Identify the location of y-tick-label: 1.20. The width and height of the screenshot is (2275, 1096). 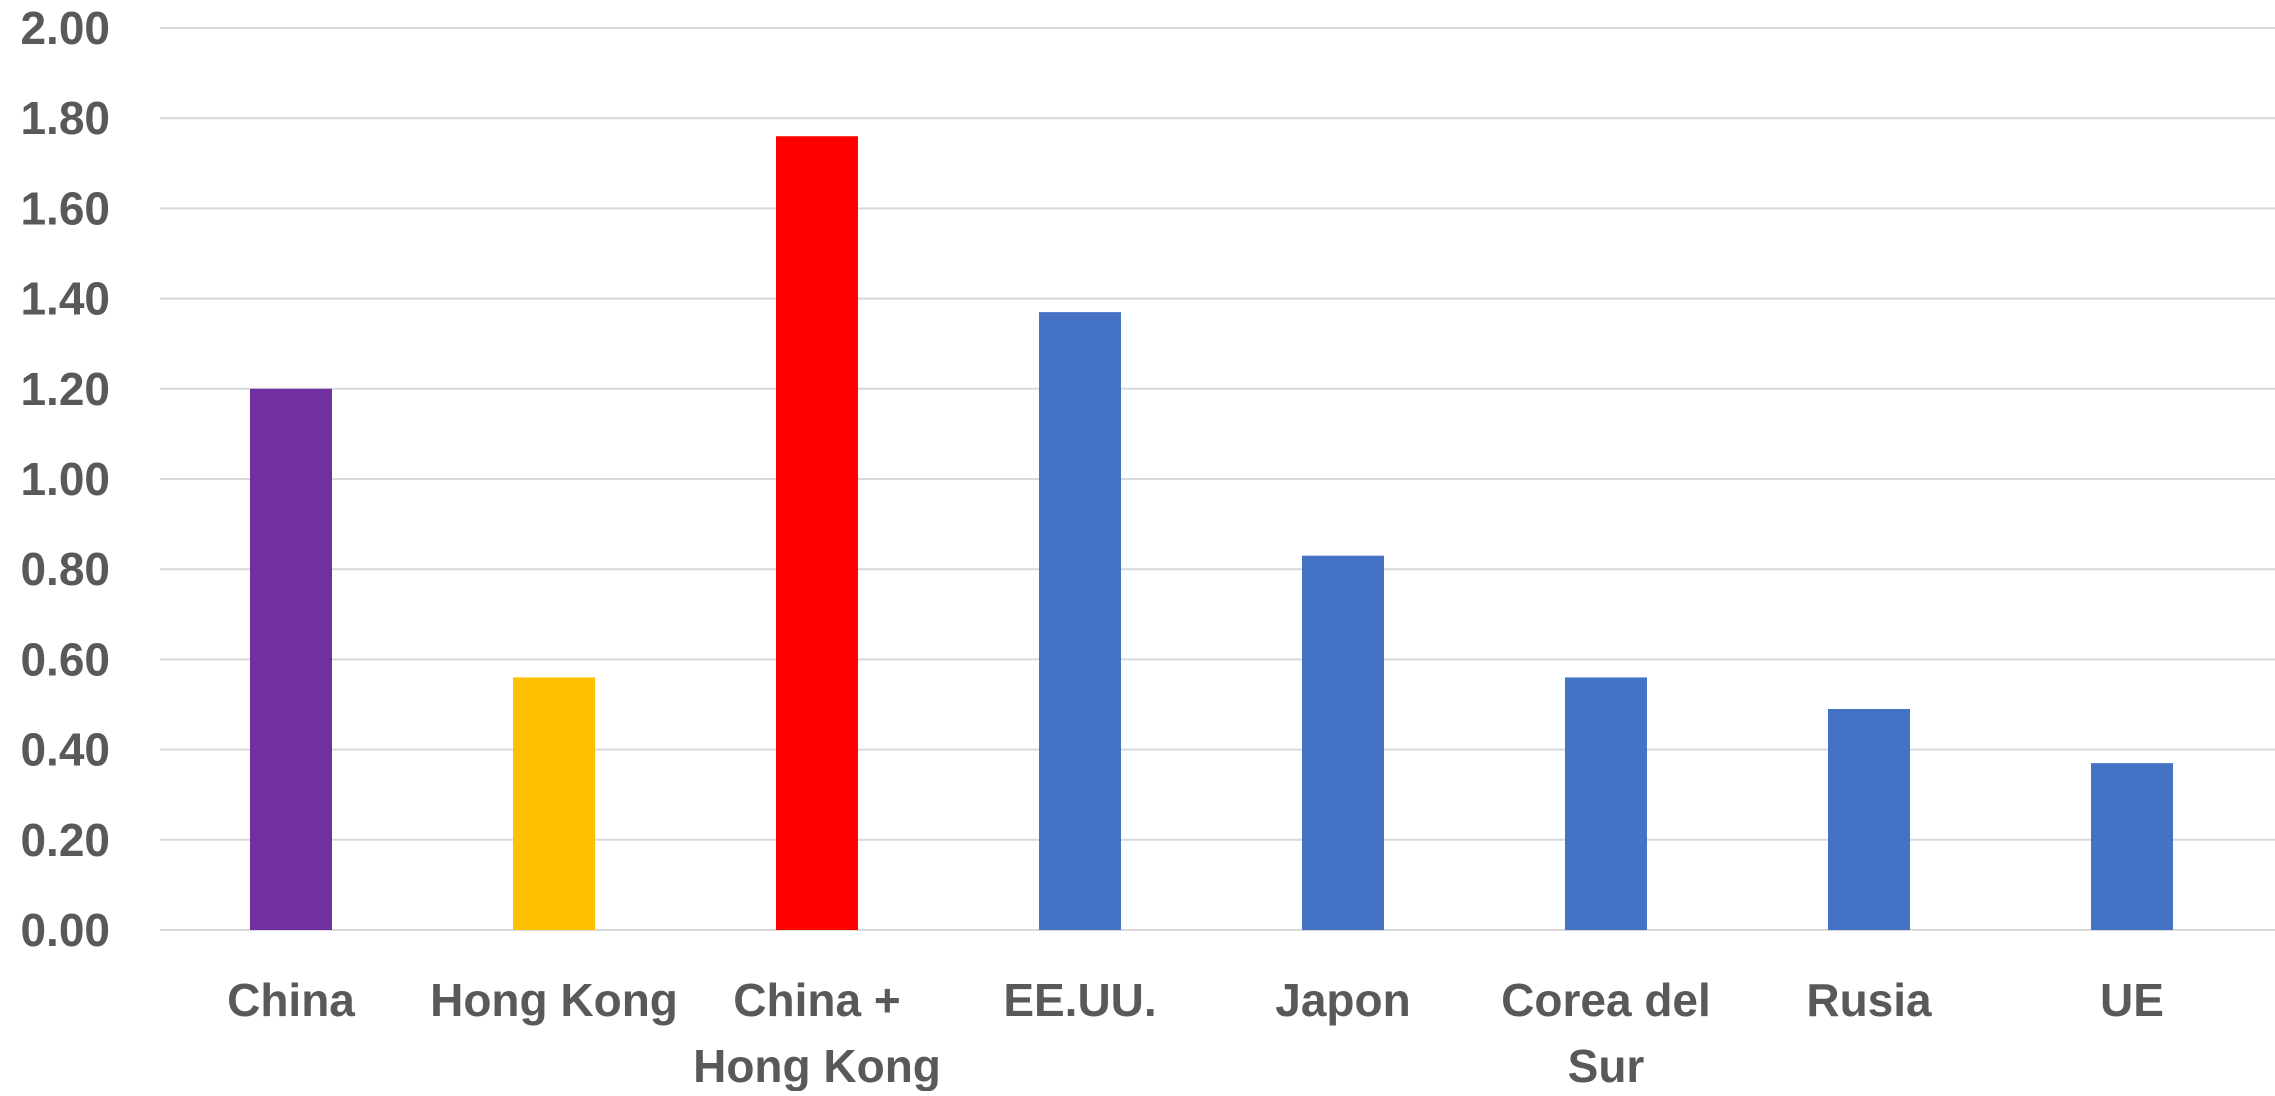
(65, 389).